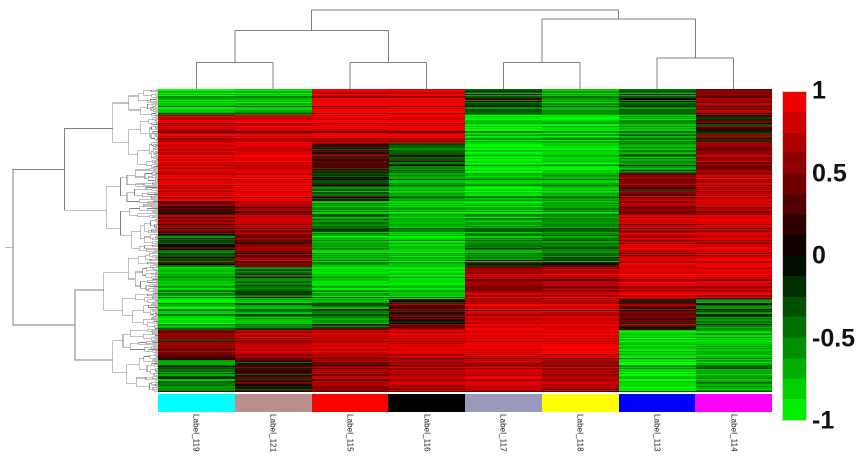  I want to click on column-tick-7: Label_114, so click(733, 439).